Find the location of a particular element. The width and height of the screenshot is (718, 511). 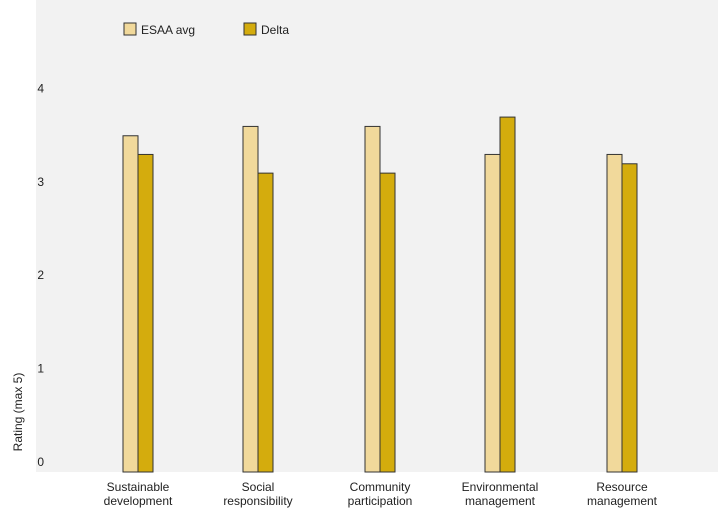

x-category-label: participation is located at coordinates (380, 501).